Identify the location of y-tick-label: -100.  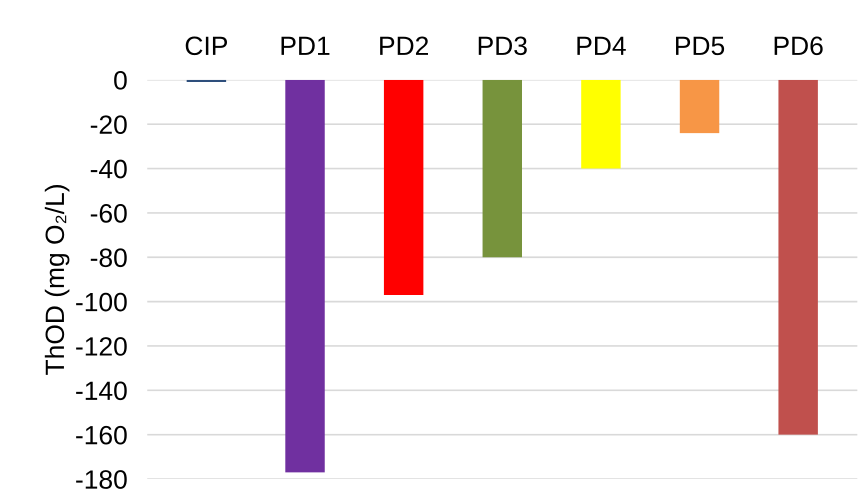
(101, 302).